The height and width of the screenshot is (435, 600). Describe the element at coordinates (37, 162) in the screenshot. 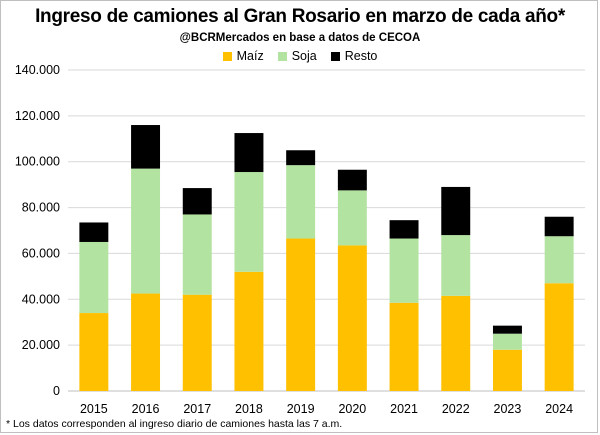

I see `y-tick-label: 100.000` at that location.